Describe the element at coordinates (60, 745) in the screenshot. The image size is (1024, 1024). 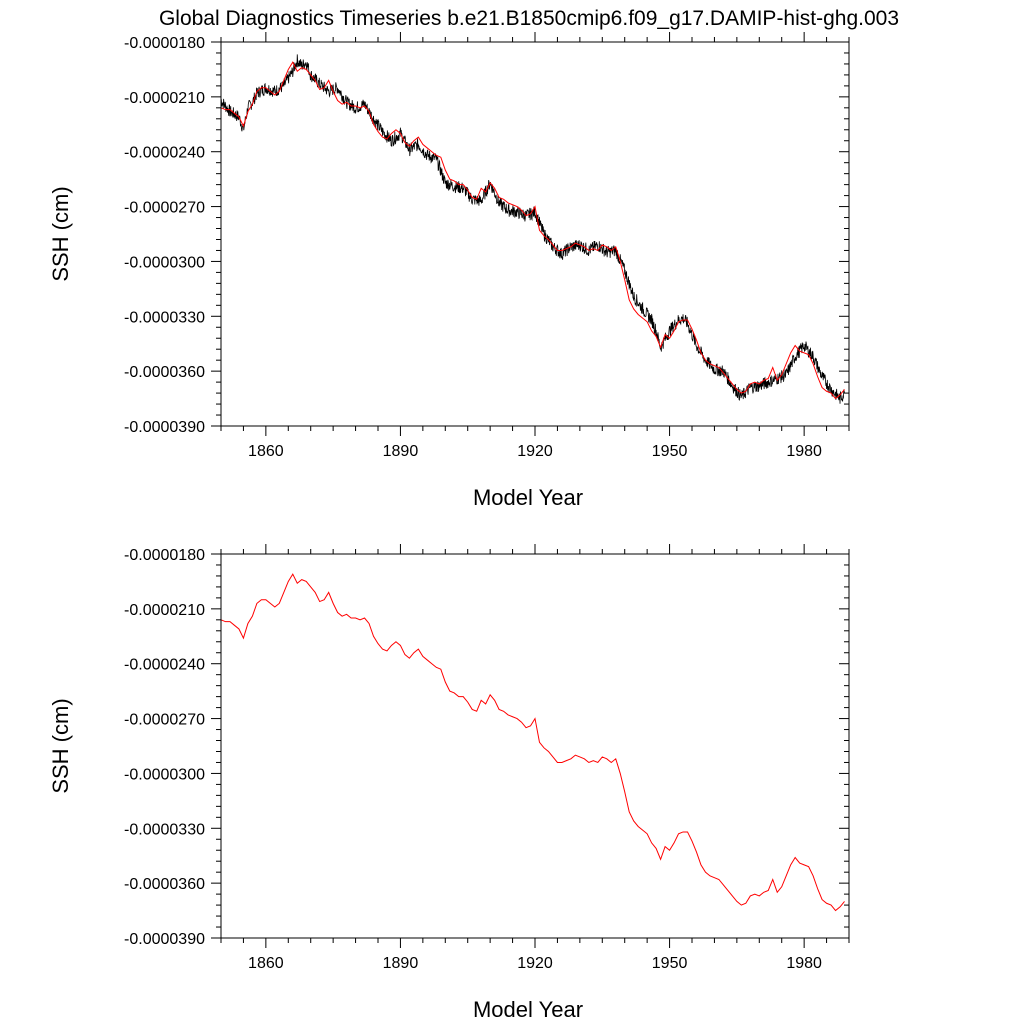
I see `y-axis-label-bottom: SSH (cm)` at that location.